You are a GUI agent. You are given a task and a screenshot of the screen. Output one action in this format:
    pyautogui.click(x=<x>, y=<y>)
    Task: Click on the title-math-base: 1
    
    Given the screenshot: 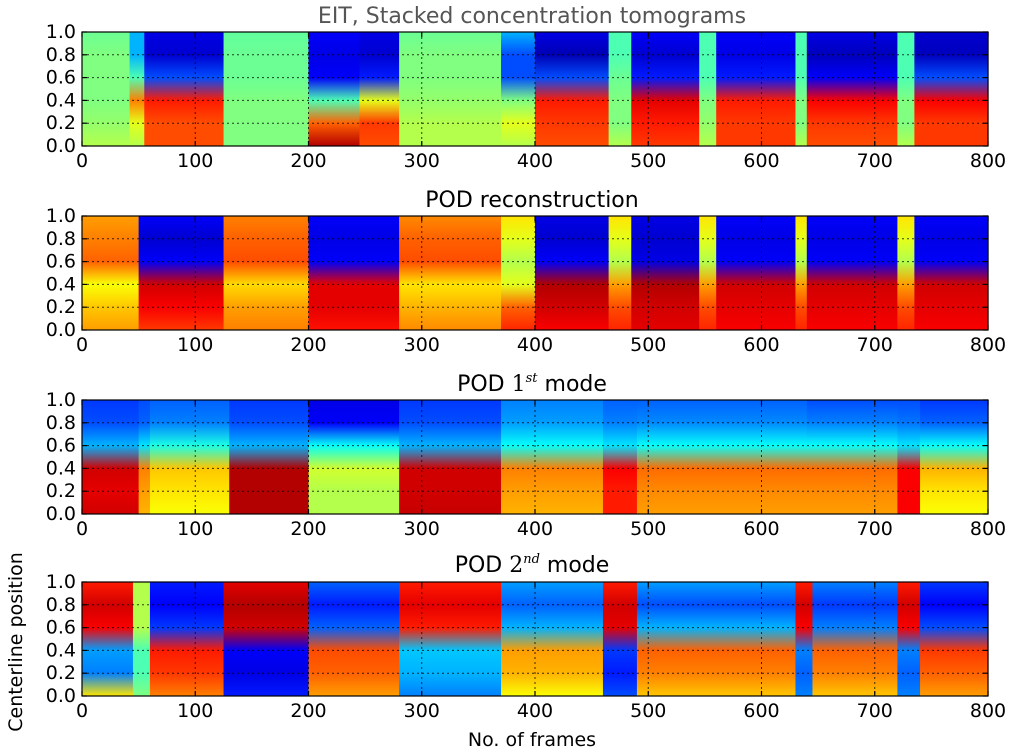 What is the action you would take?
    pyautogui.click(x=519, y=384)
    